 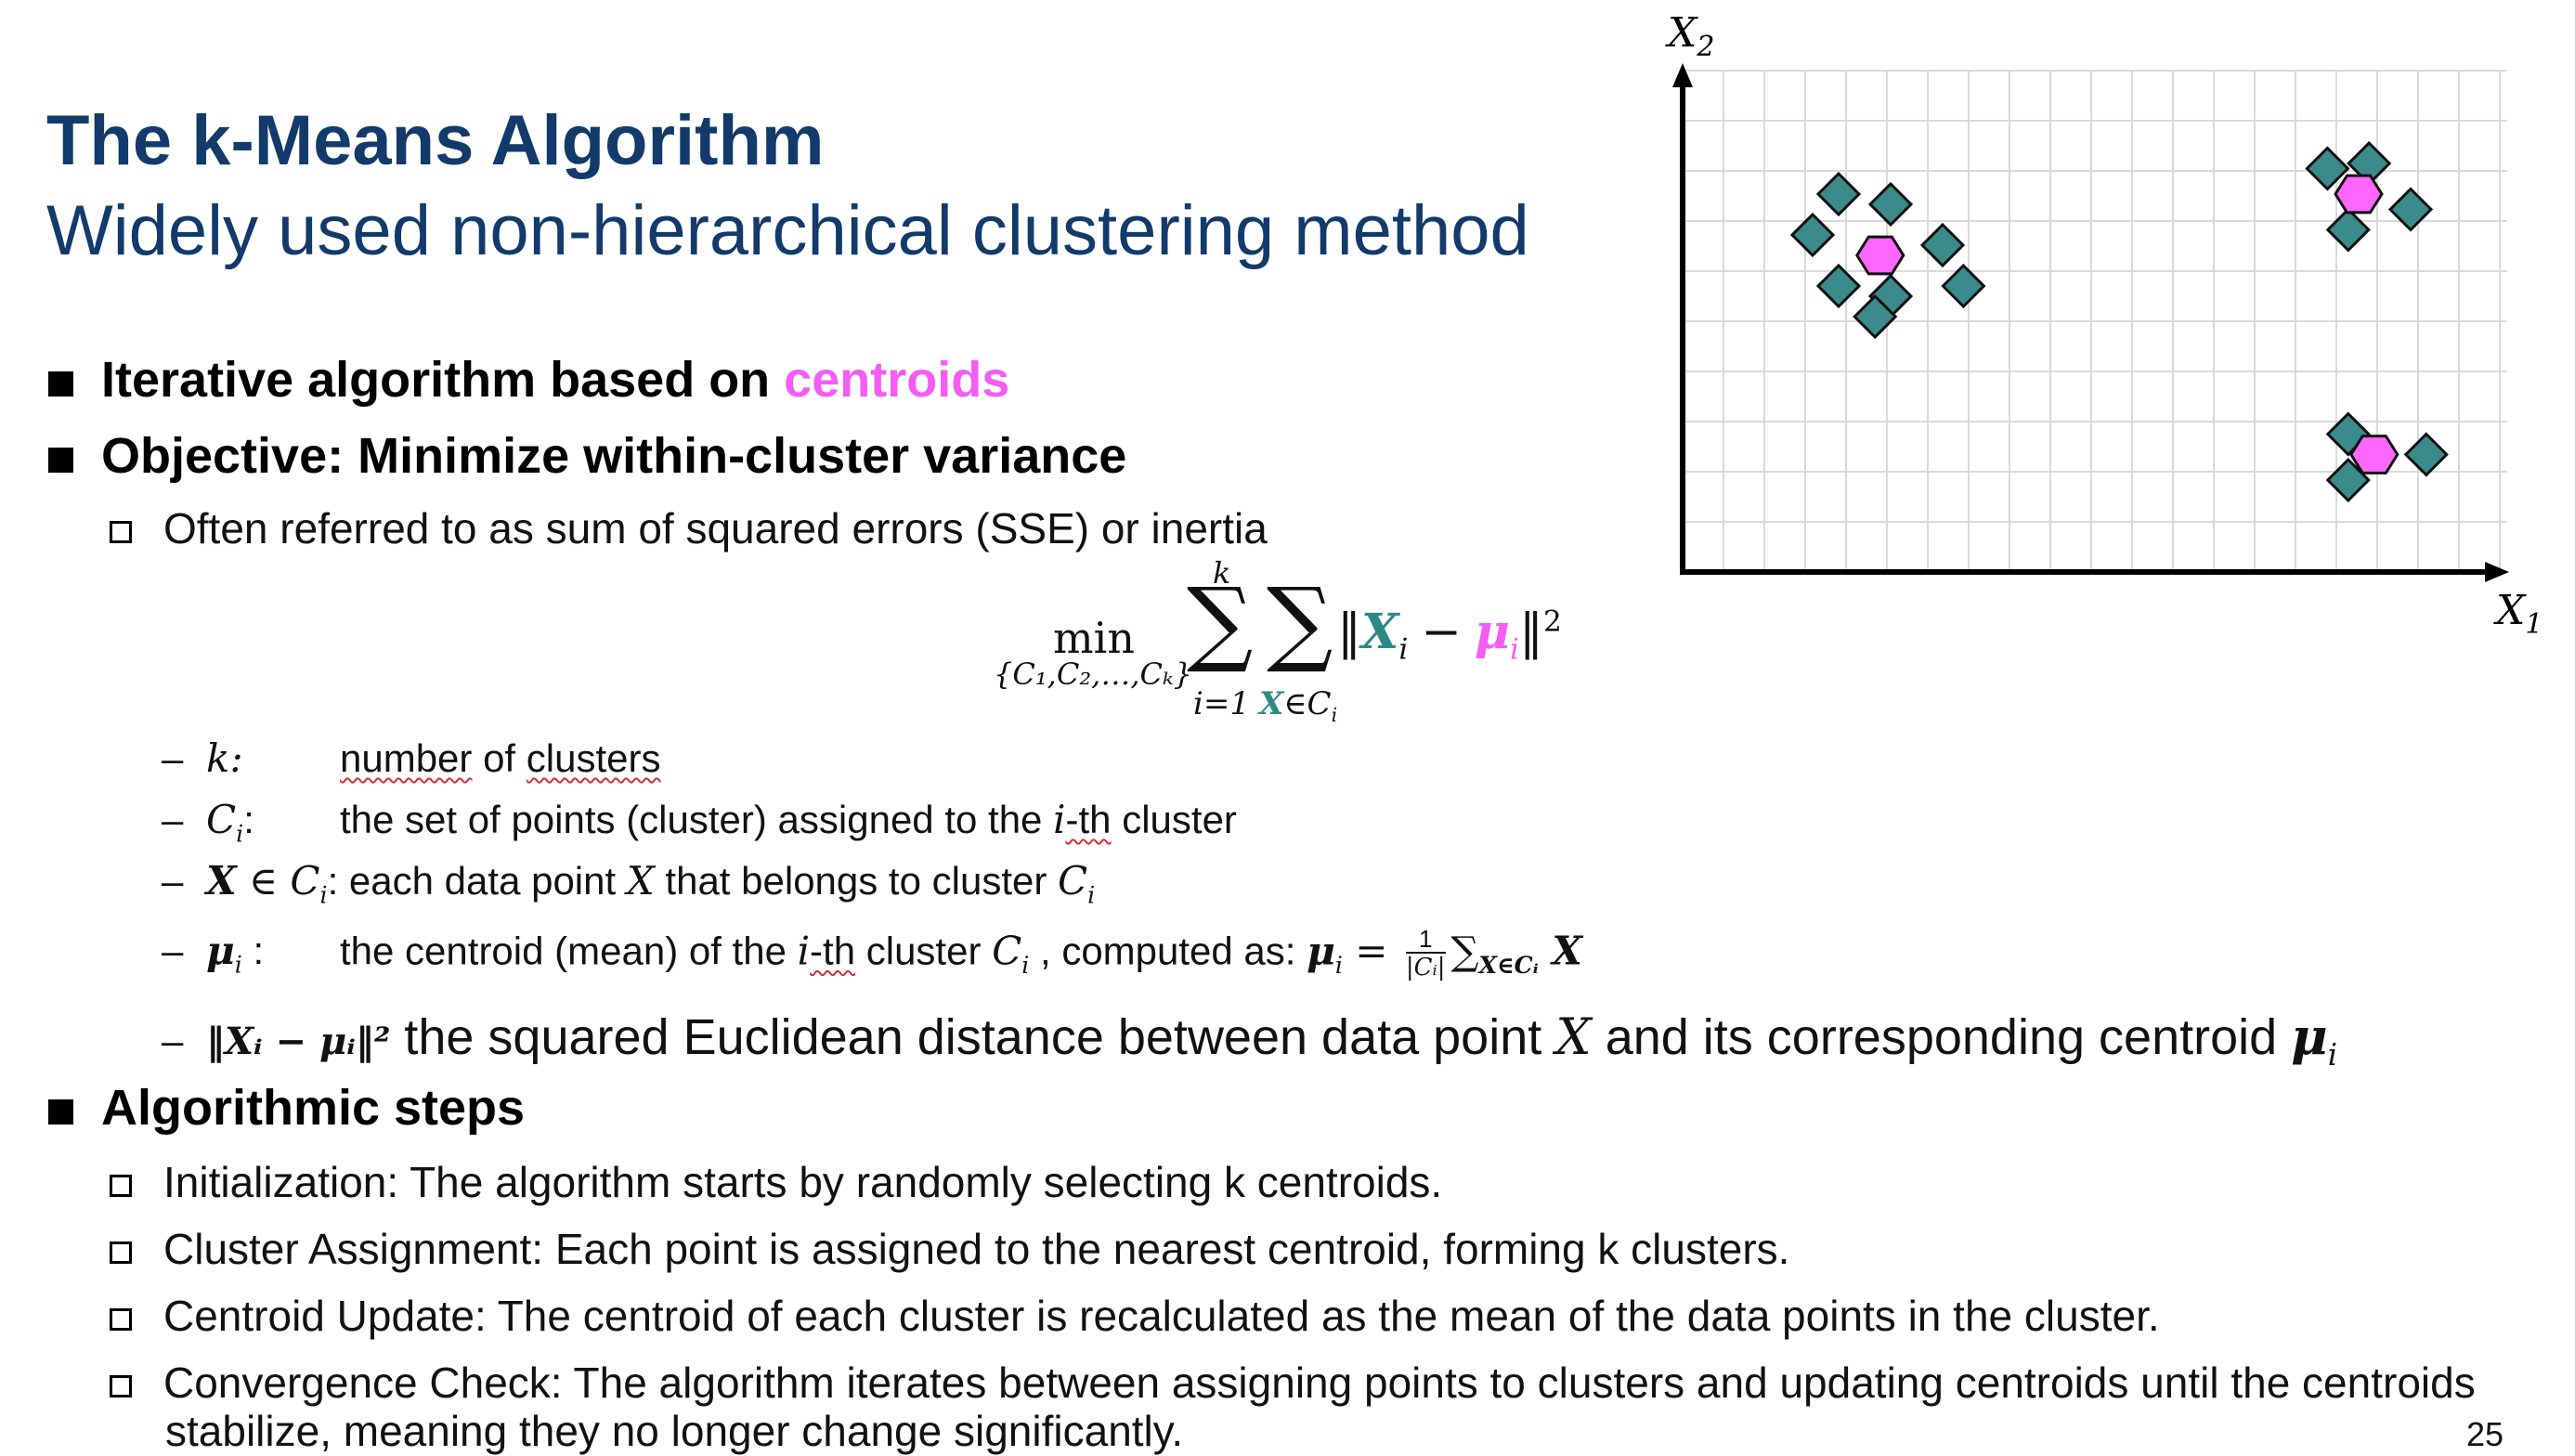 What do you see at coordinates (569, 951) in the screenshot?
I see `def-mu-text-a: the centroid (mean) of the` at bounding box center [569, 951].